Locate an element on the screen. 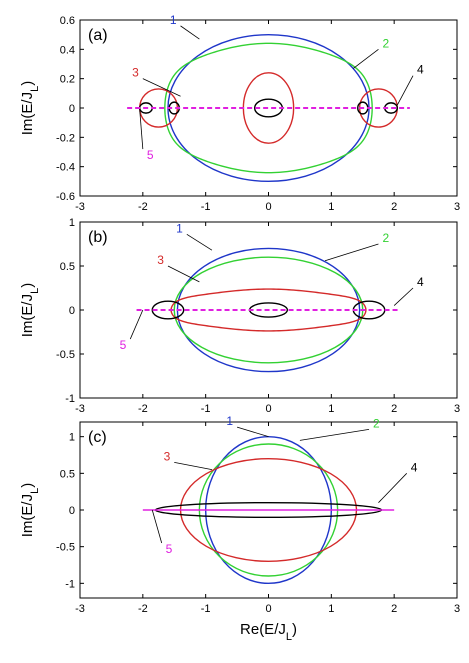  y-tick-label: -0.2 is located at coordinates (65, 138).